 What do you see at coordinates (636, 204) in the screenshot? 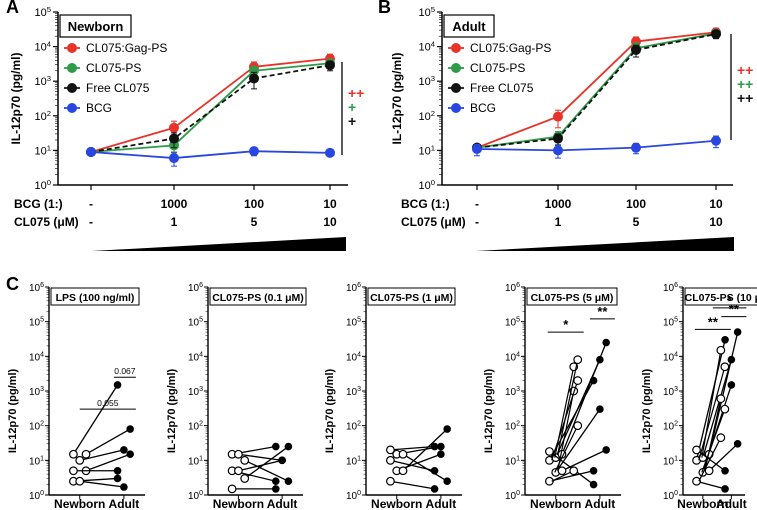
I see `bcg-dose: 100` at bounding box center [636, 204].